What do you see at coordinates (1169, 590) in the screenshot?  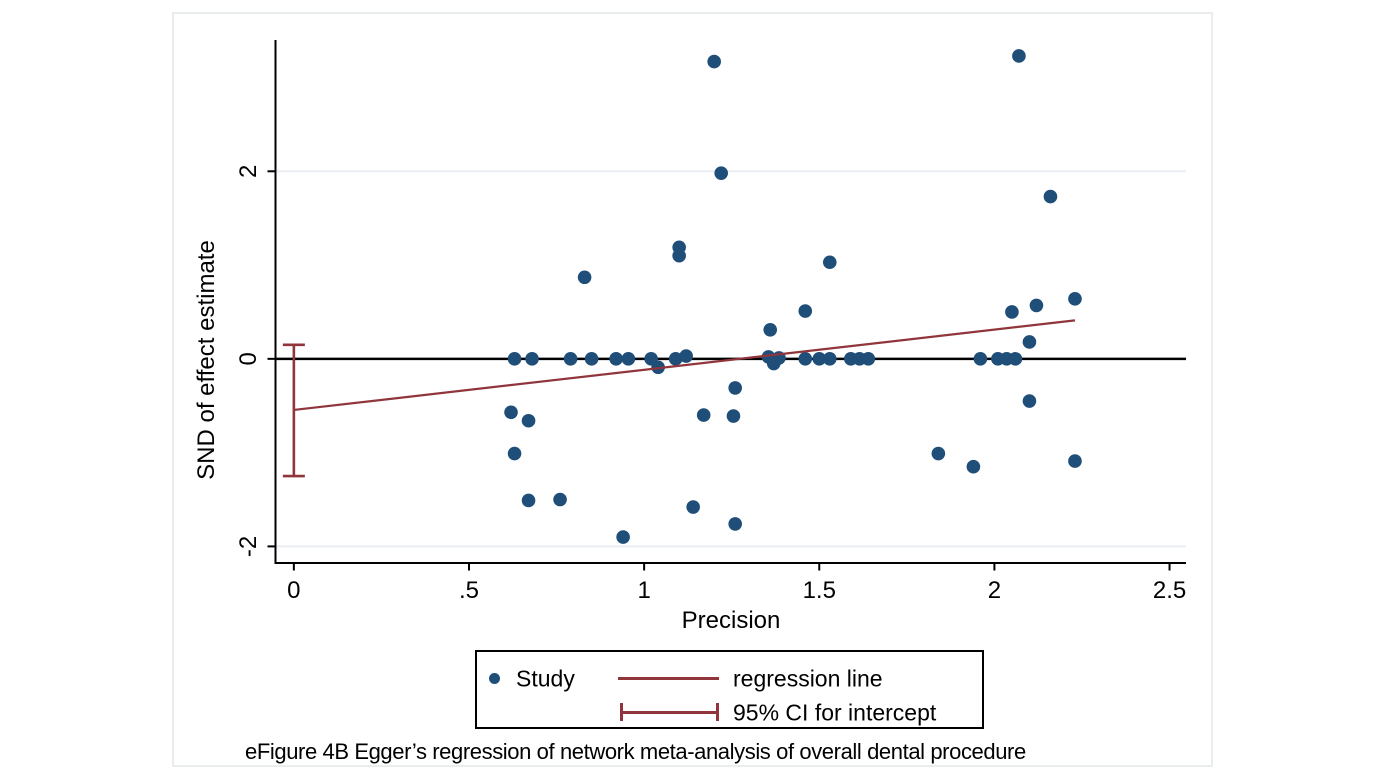 I see `x-tick-label: 2.5` at bounding box center [1169, 590].